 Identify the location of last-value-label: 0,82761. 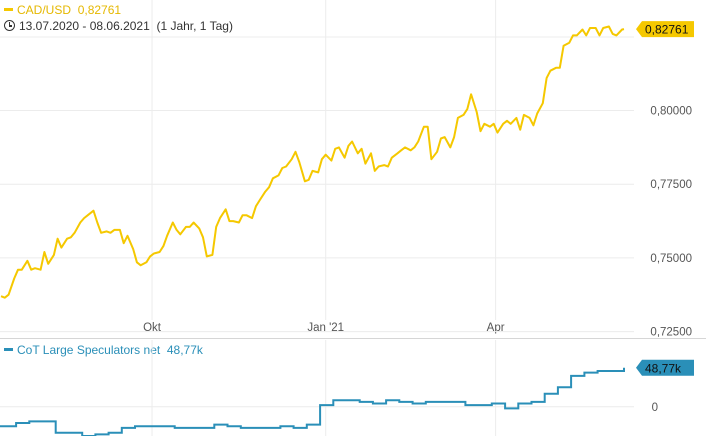
(667, 30).